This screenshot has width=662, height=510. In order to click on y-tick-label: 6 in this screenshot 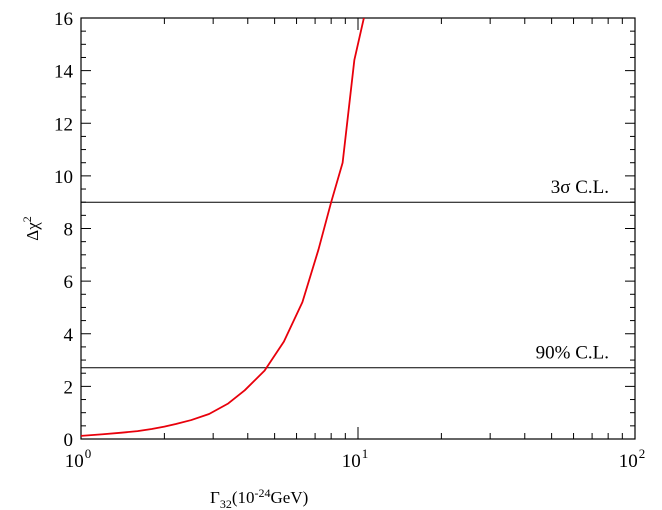, I will do `click(69, 282)`.